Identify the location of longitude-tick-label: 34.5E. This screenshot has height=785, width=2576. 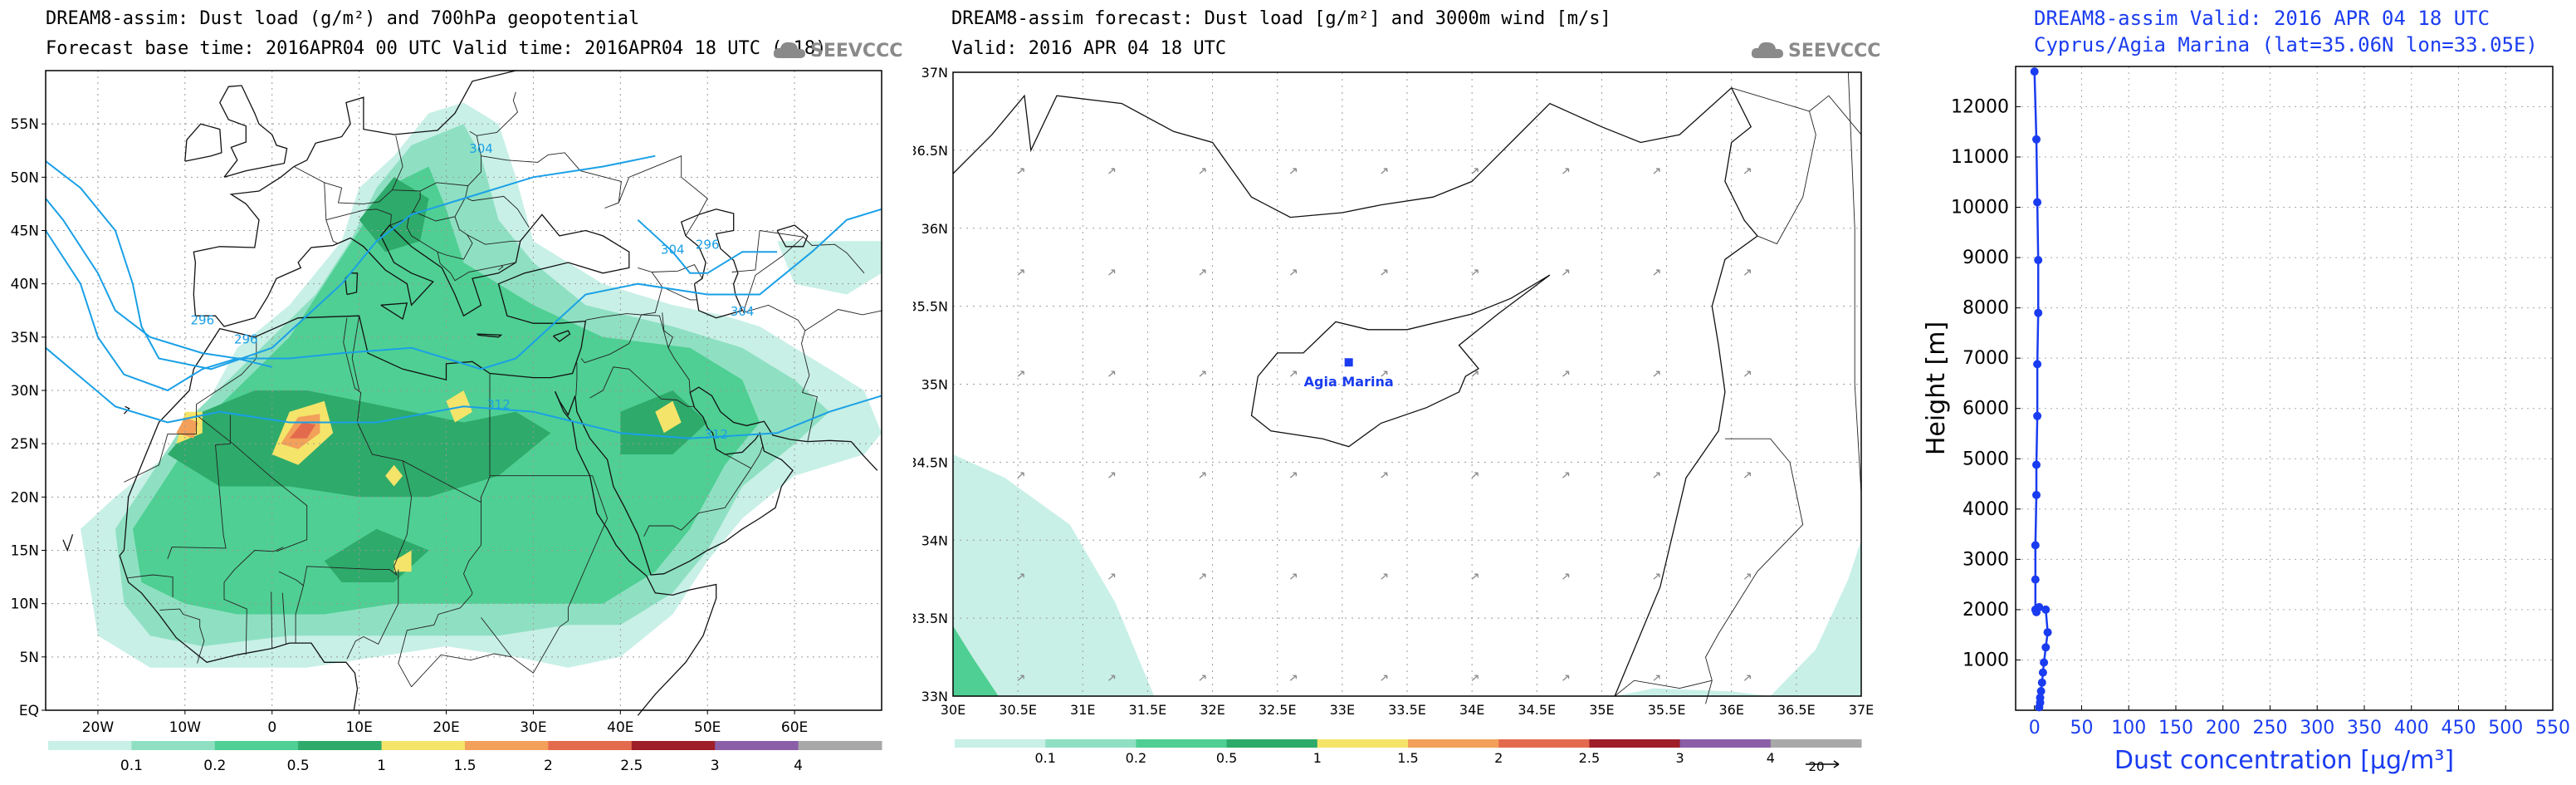
(1537, 710).